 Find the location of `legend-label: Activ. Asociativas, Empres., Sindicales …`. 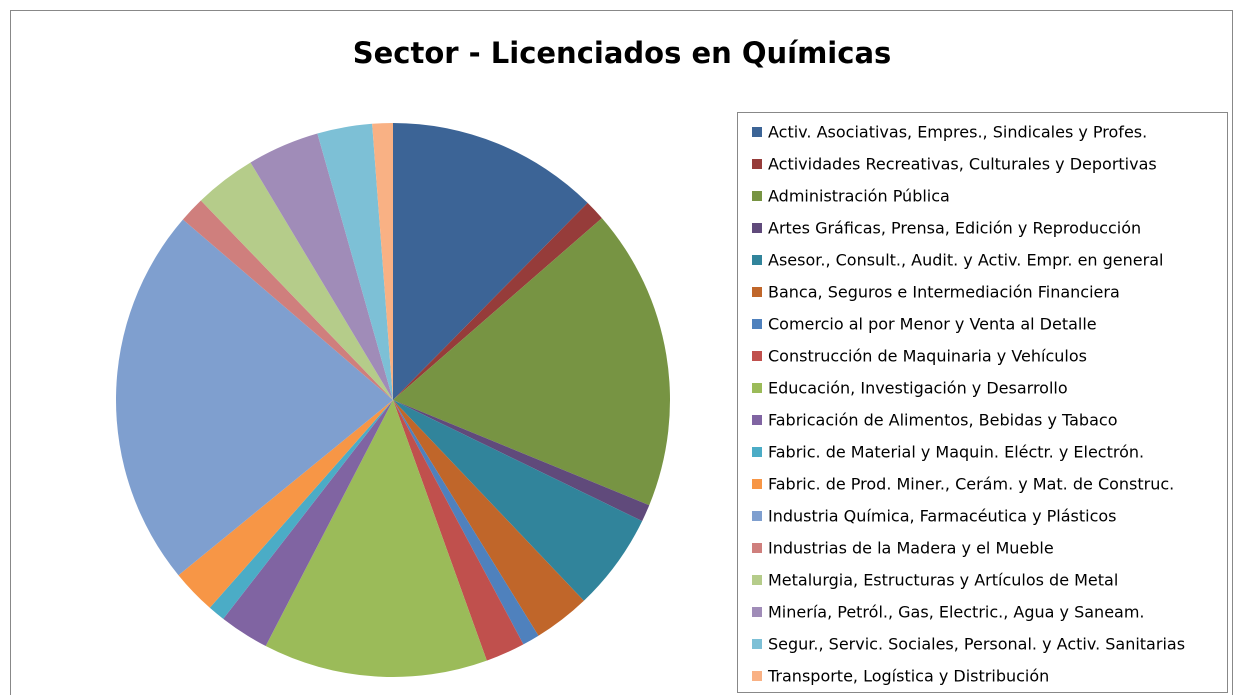

legend-label: Activ. Asociativas, Empres., Sindicales … is located at coordinates (957, 132).